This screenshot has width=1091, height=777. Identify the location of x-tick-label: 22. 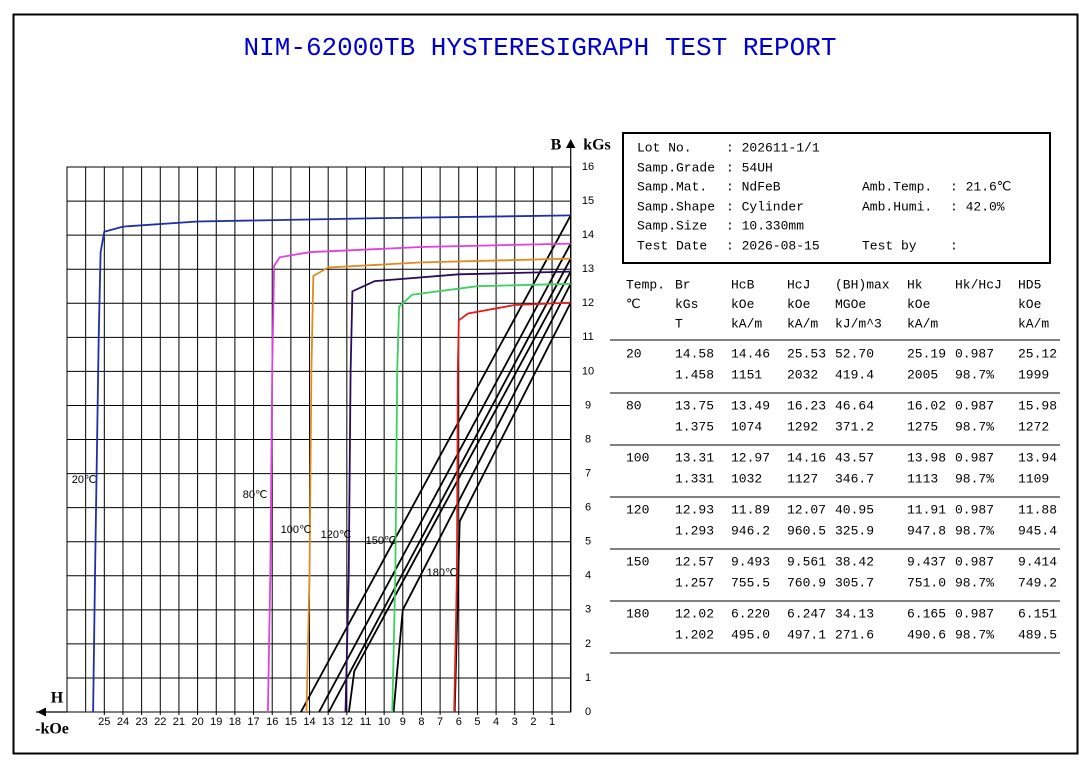
(160, 722).